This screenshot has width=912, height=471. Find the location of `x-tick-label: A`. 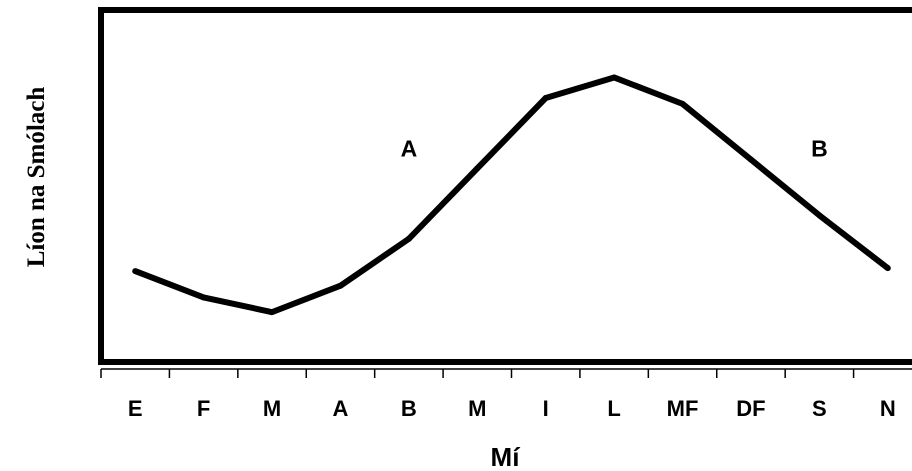

x-tick-label: A is located at coordinates (341, 408).